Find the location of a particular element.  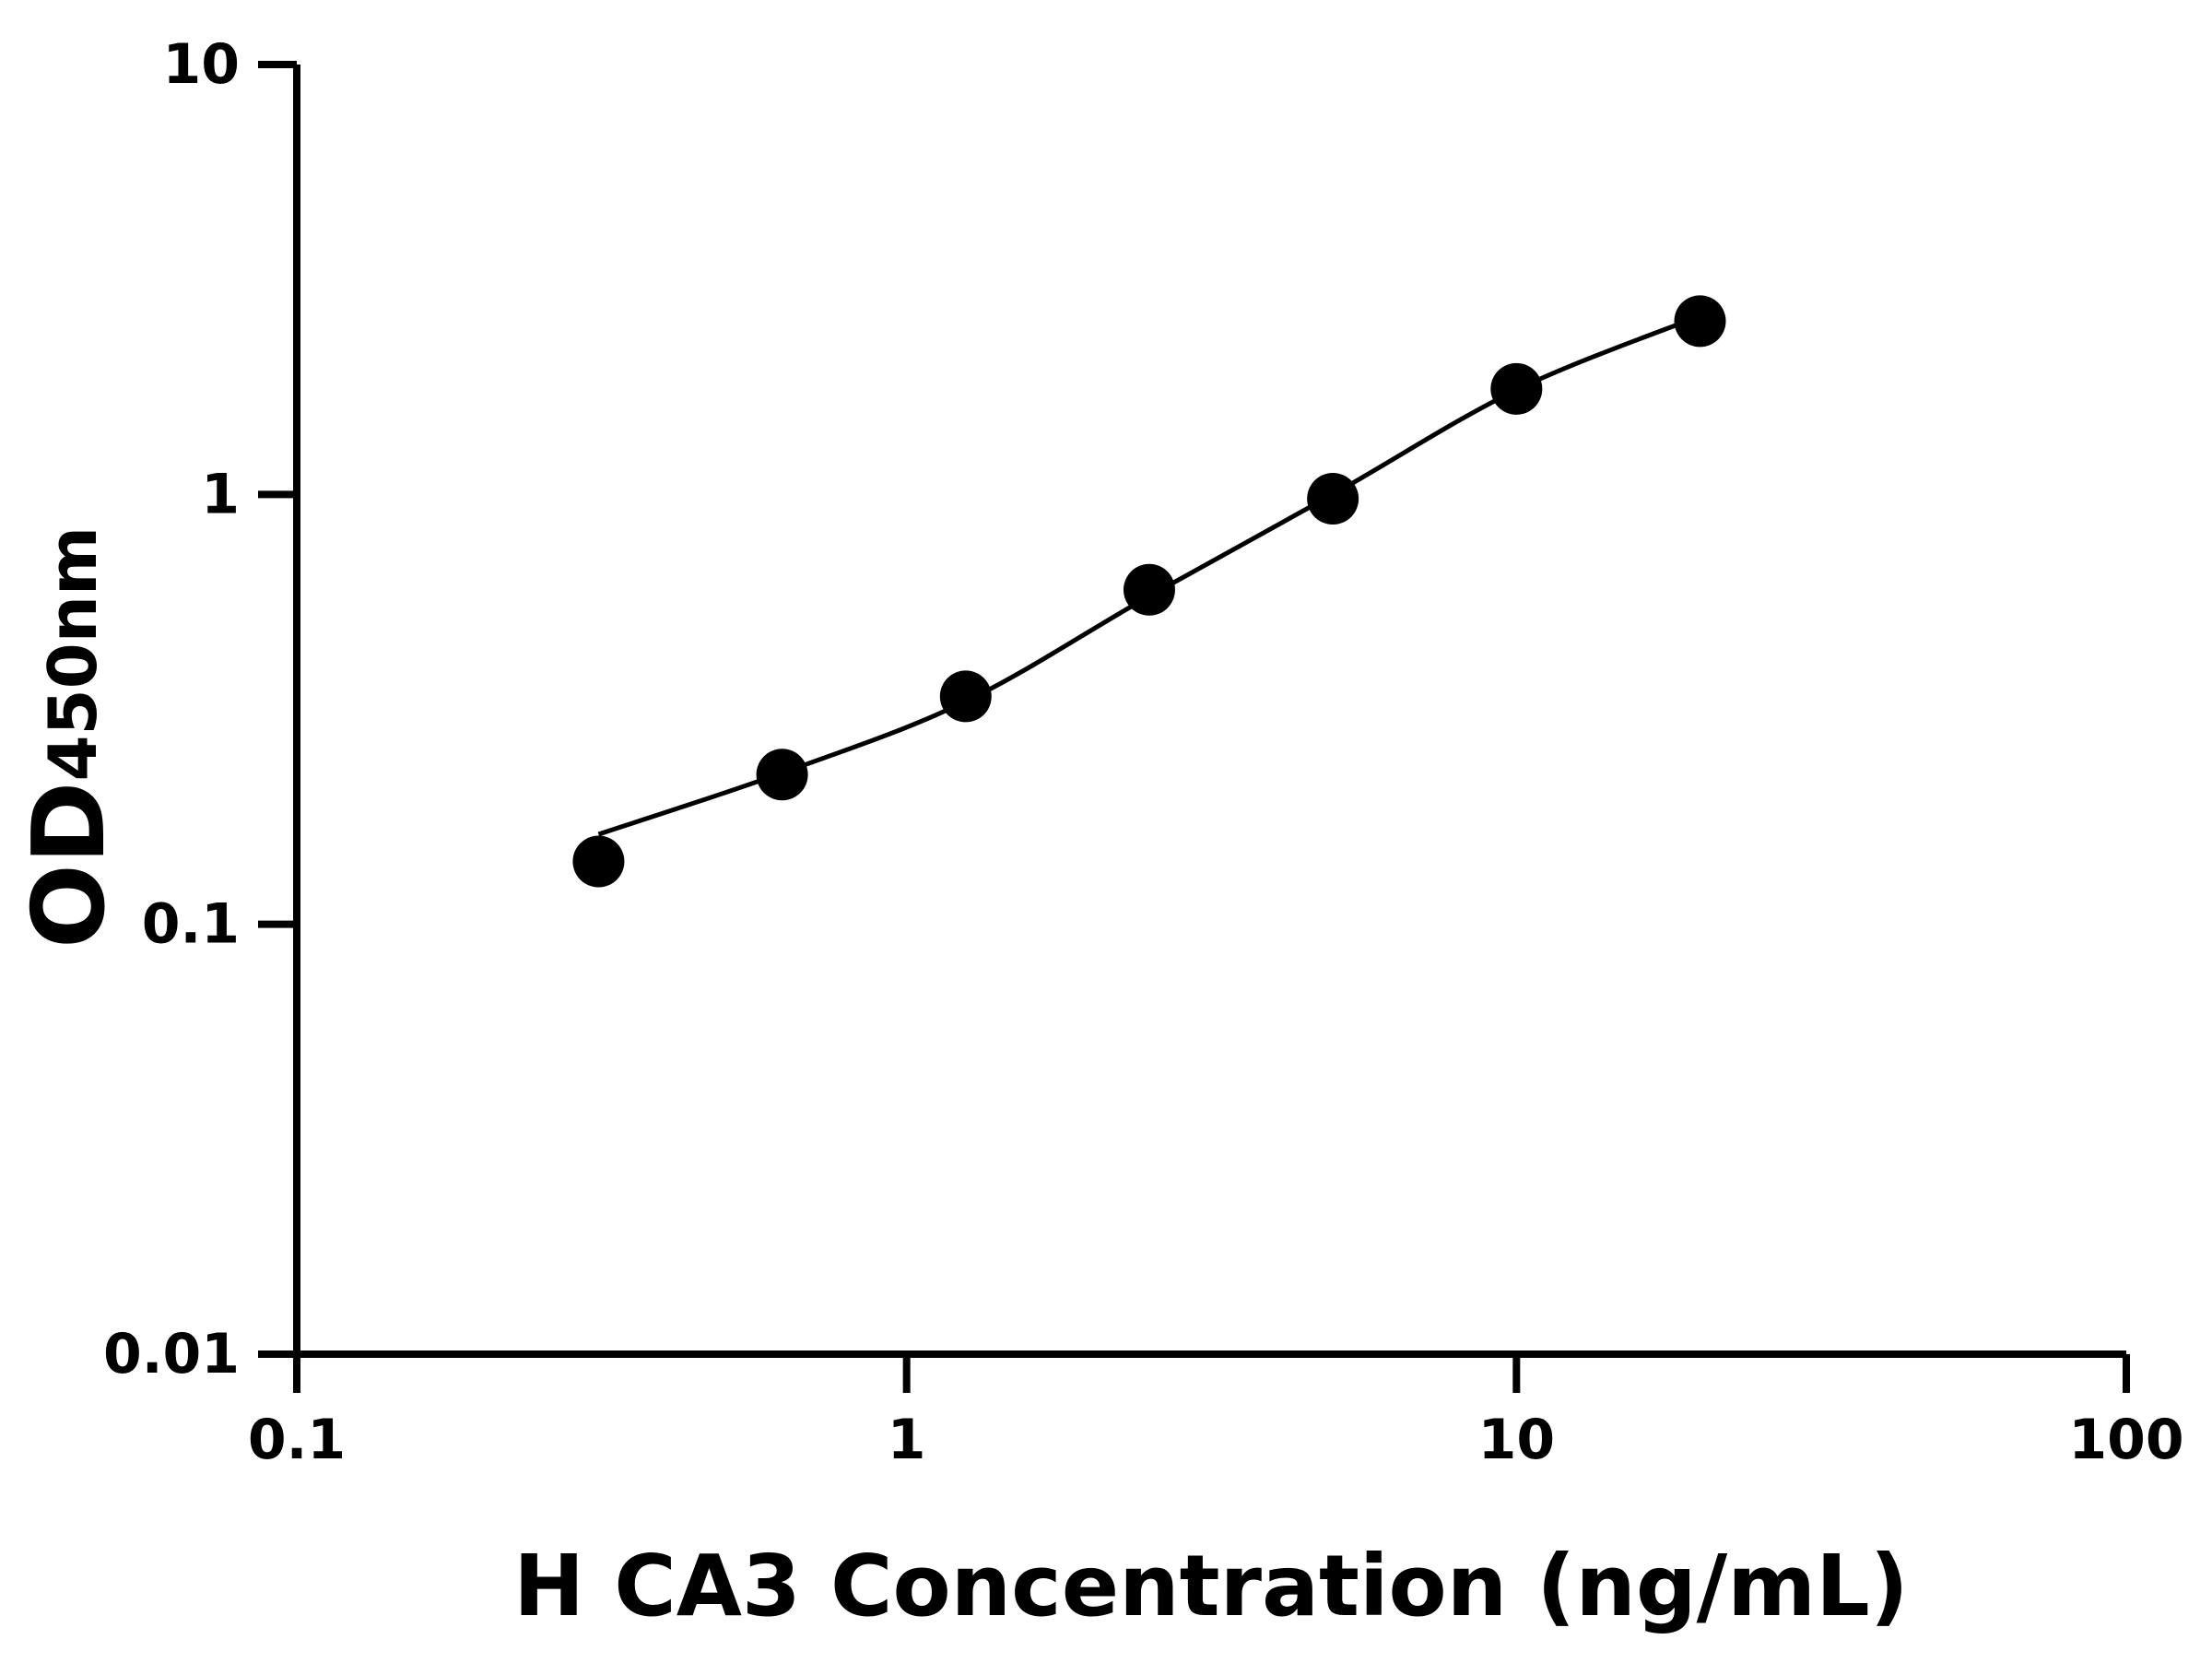

x-axis-title: H CA3 Concentration (ng/mL) is located at coordinates (1211, 1586).